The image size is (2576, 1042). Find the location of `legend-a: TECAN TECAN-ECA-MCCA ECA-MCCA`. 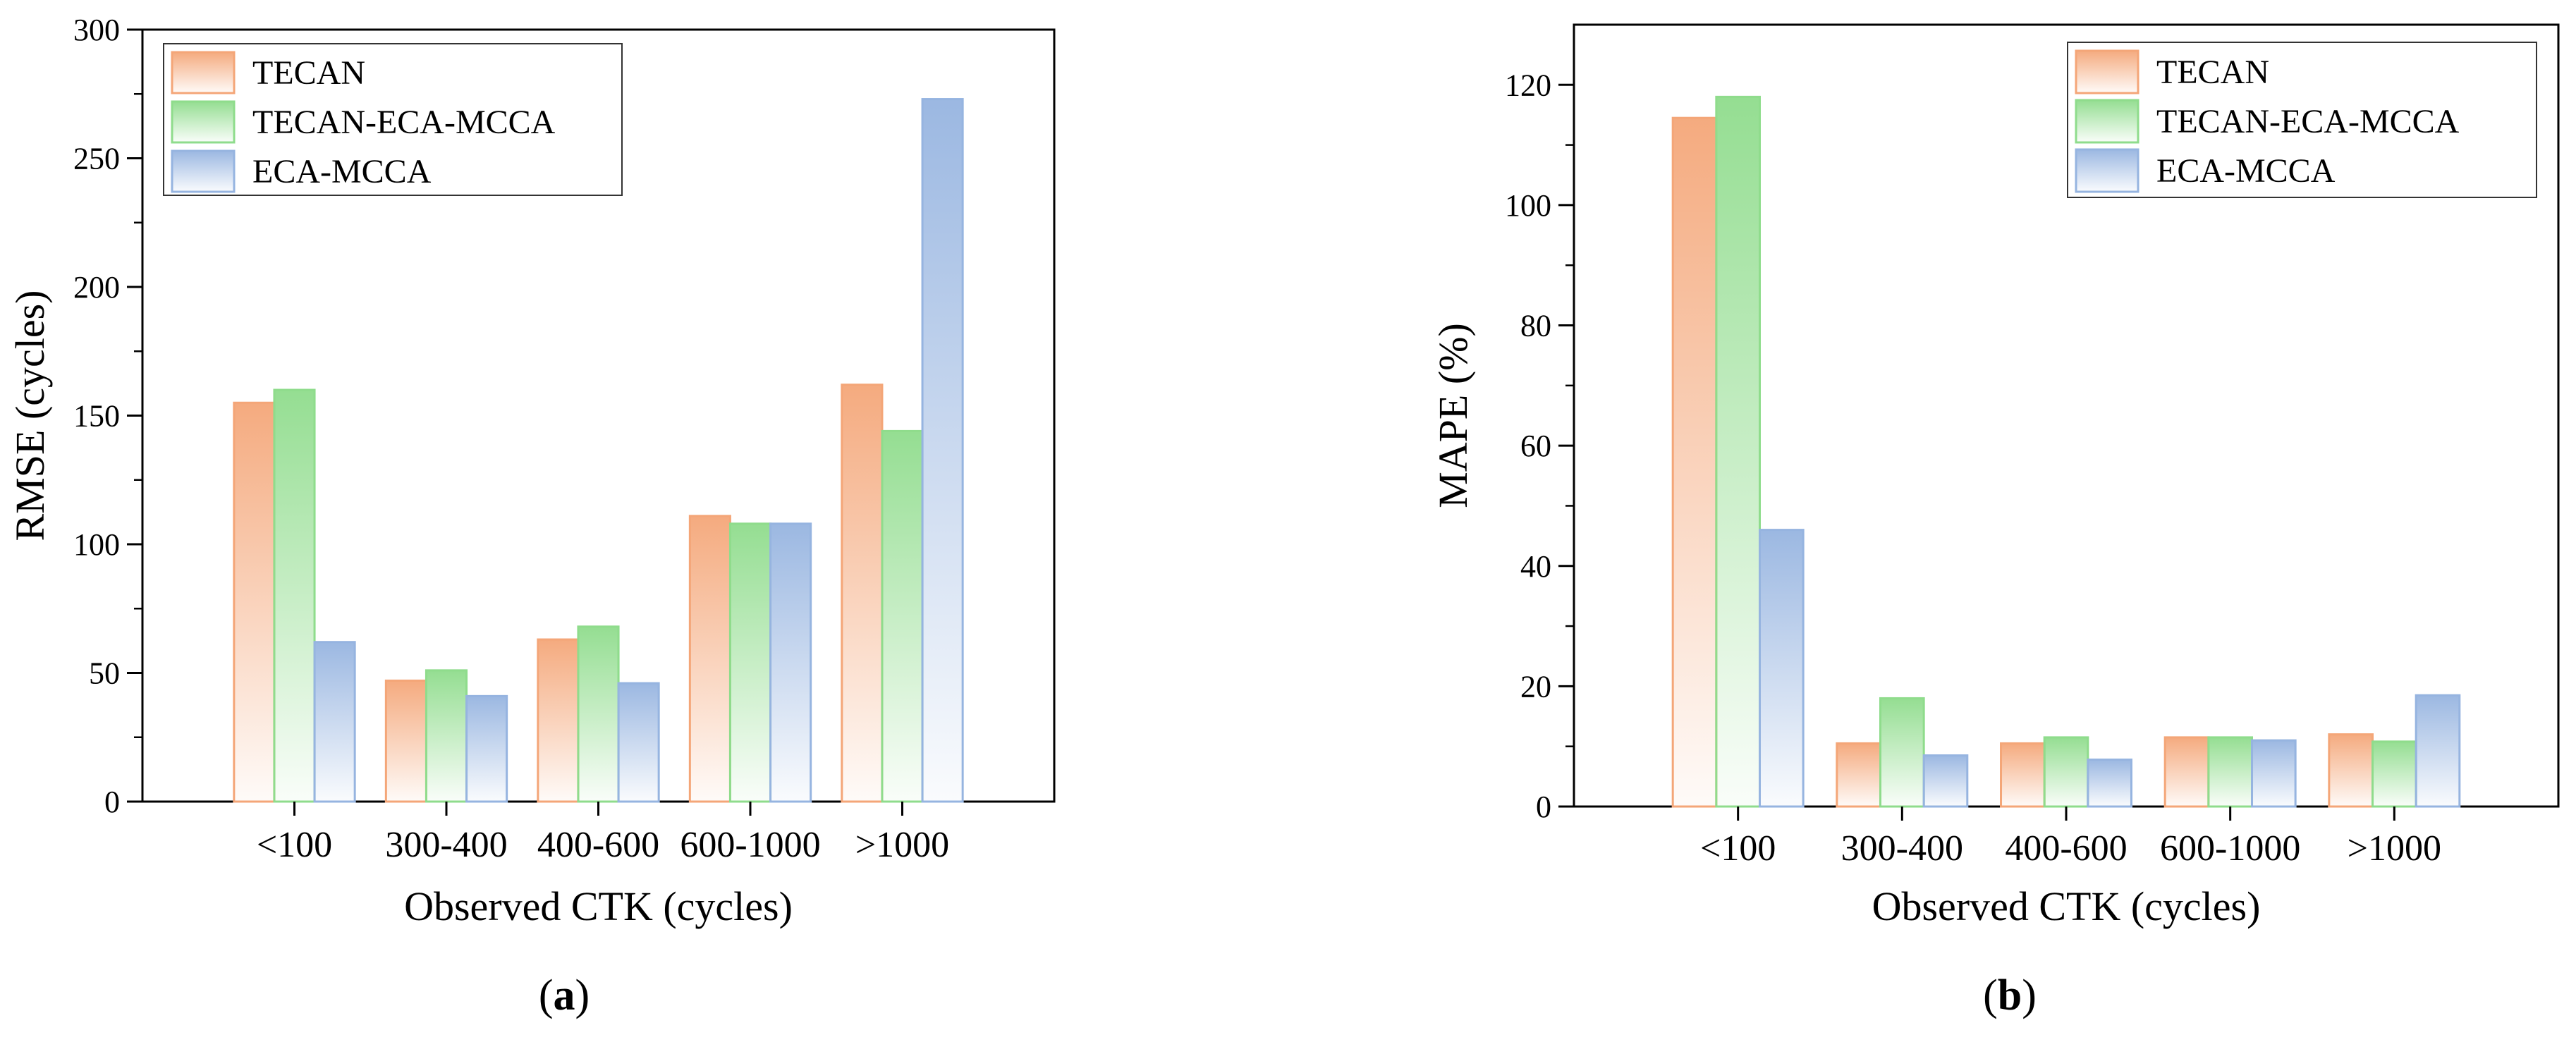

legend-a: TECAN TECAN-ECA-MCCA ECA-MCCA is located at coordinates (393, 119).